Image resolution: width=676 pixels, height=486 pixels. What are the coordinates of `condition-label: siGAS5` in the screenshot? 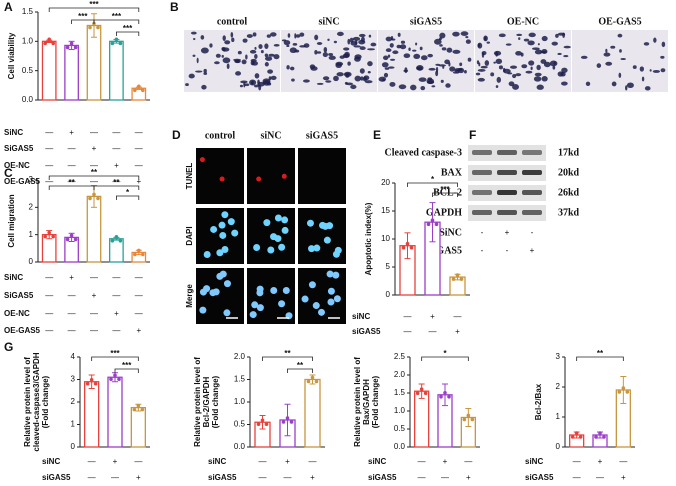 It's located at (56, 477).